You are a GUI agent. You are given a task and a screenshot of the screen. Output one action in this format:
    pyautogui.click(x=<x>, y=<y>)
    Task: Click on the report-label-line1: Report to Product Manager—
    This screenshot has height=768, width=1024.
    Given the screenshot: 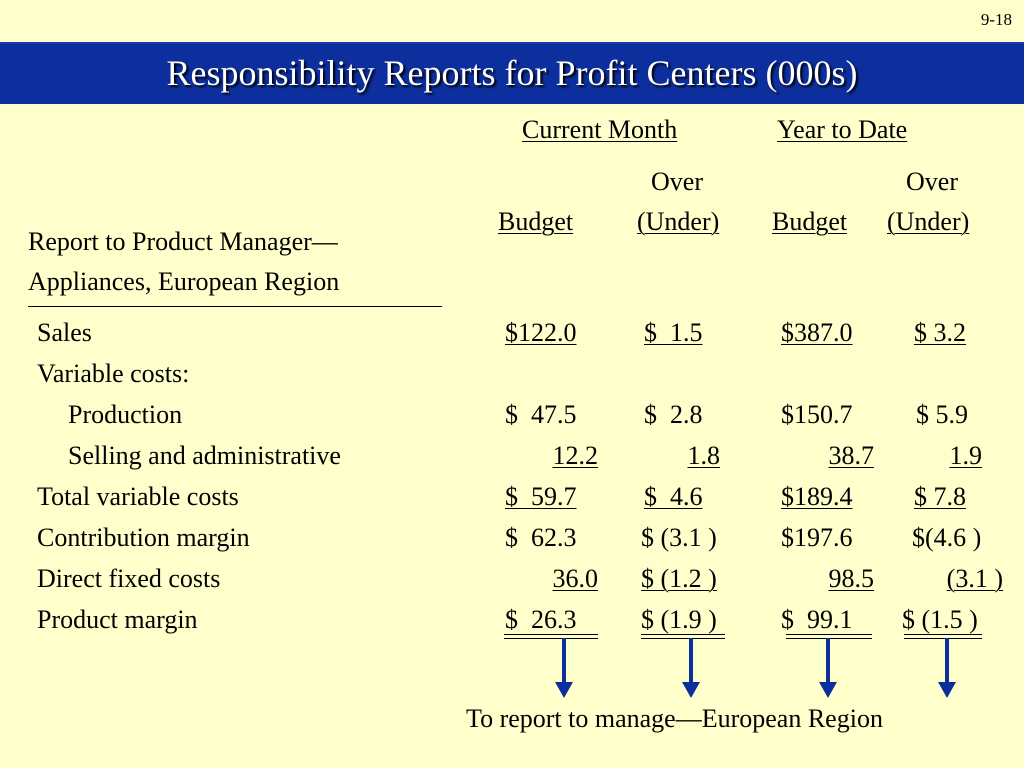 What is the action you would take?
    pyautogui.click(x=183, y=241)
    